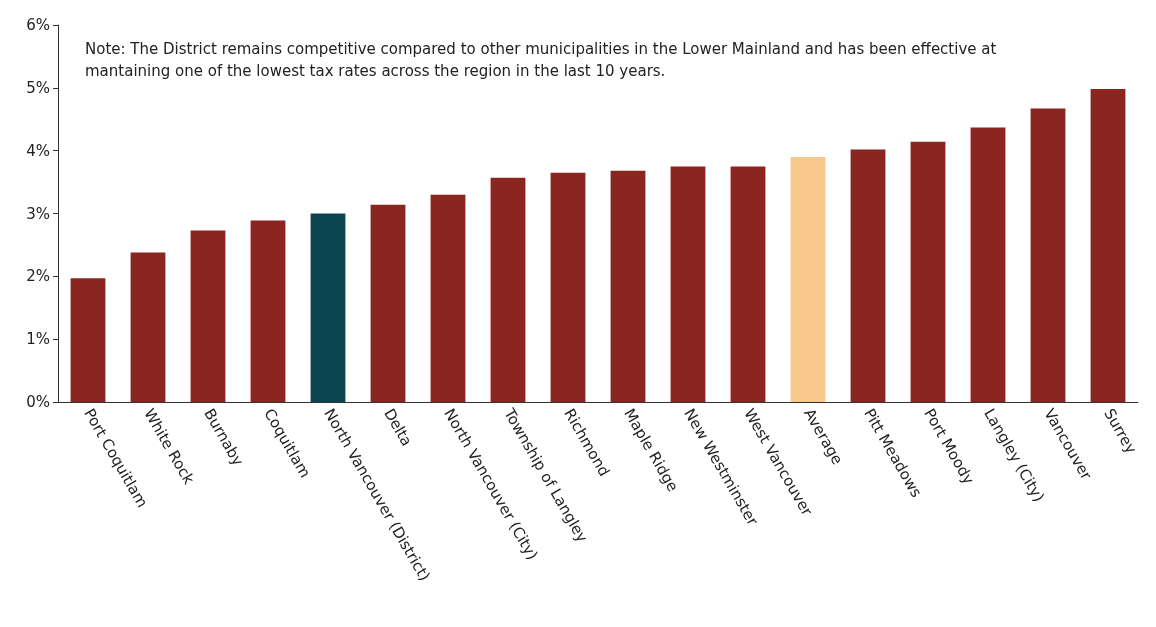  I want to click on y-tick-label: 2%, so click(38, 276).